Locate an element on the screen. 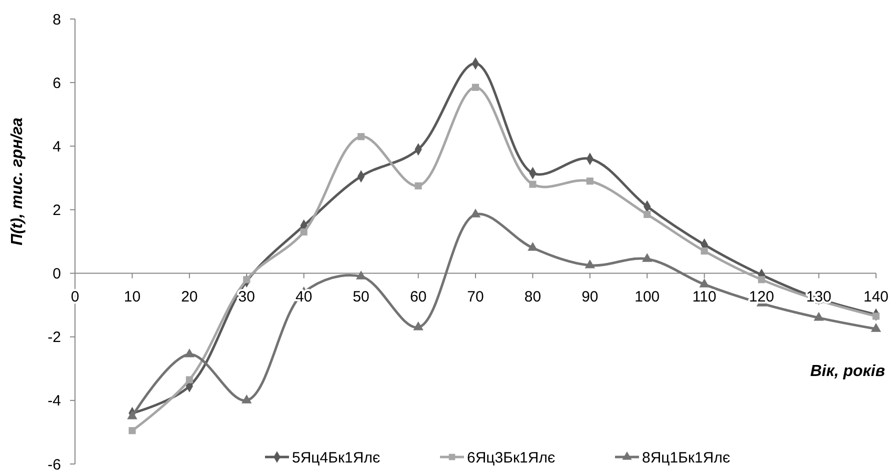  x-tick-label: 30 is located at coordinates (246, 297).